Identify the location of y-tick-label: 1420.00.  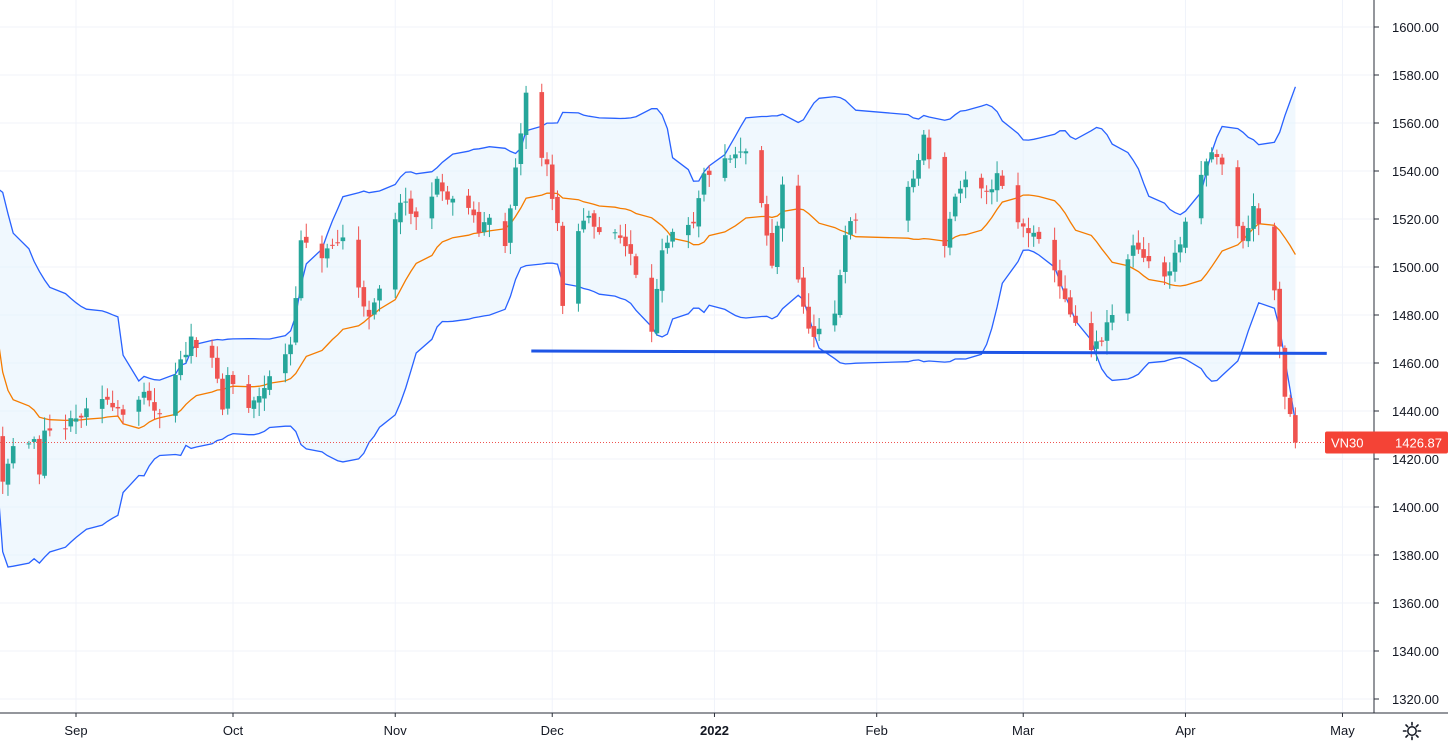
(1415, 459).